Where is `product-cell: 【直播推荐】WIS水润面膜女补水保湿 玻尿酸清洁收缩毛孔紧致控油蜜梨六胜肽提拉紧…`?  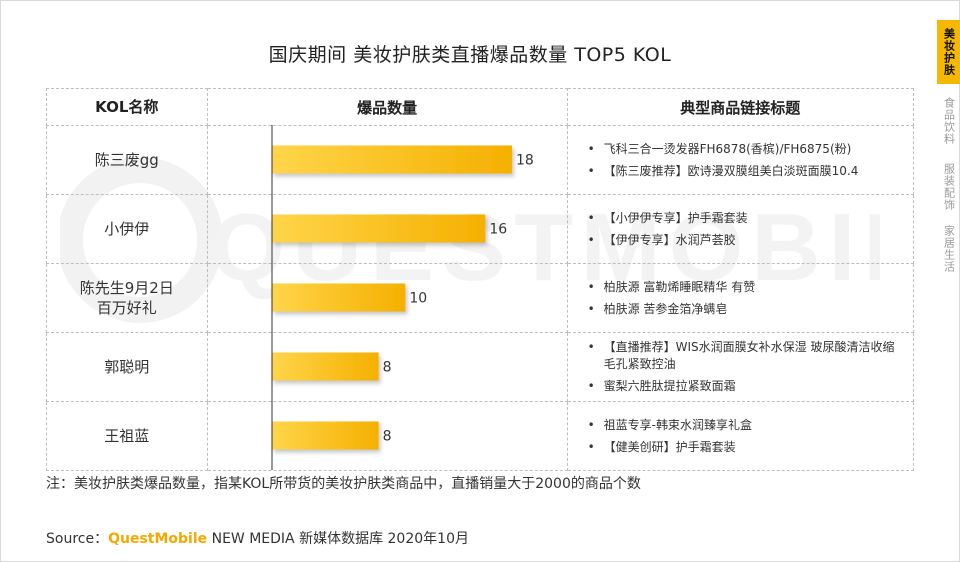
product-cell: 【直播推荐】WIS水润面膜女补水保湿 玻尿酸清洁收缩毛孔紧致控油蜜梨六胜肽提拉紧… is located at coordinates (740, 367).